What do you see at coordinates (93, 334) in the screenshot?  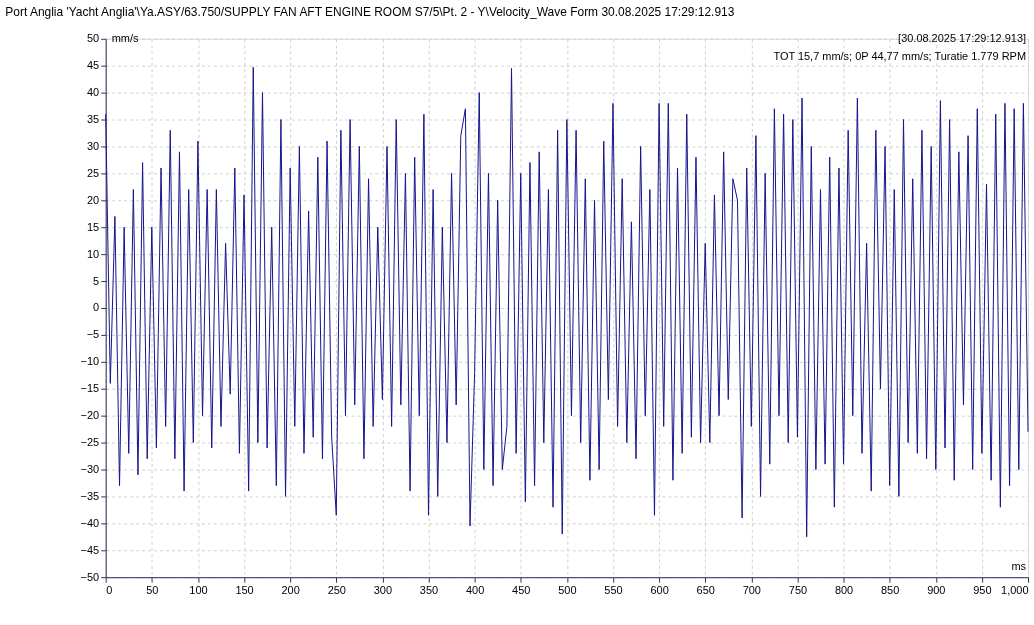 I see `y-tick-label: −5` at bounding box center [93, 334].